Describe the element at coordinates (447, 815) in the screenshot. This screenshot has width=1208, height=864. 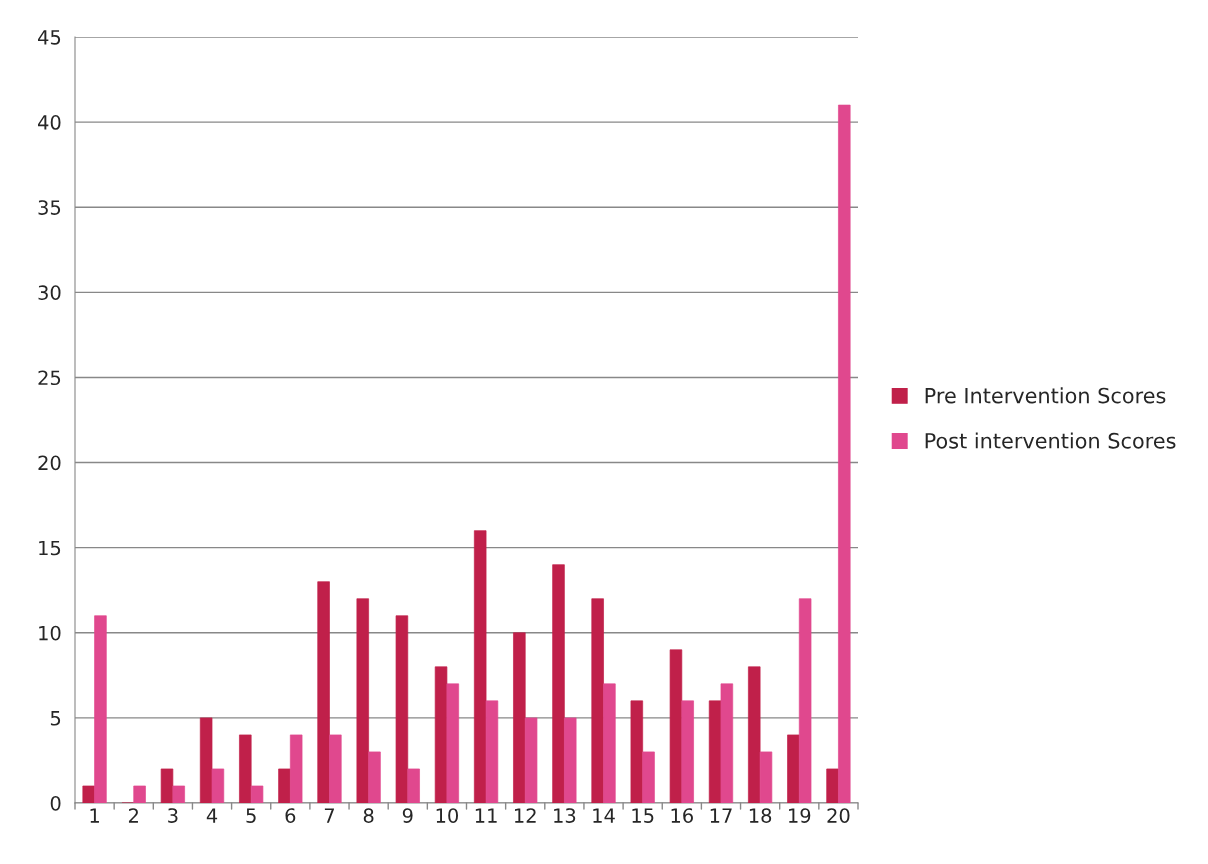
I see `x-tick-label: 10` at that location.